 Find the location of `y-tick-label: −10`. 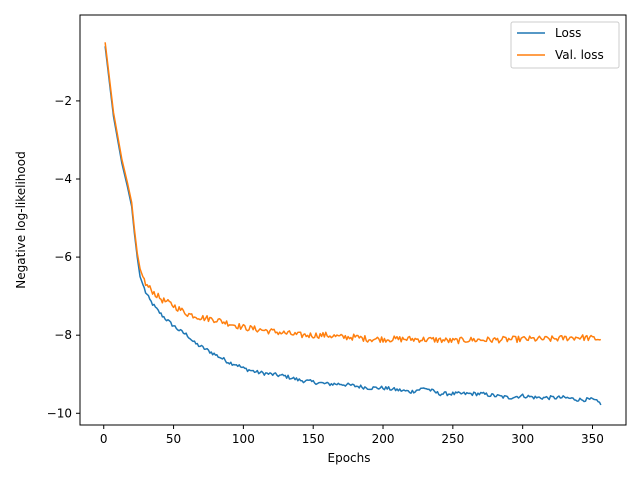

y-tick-label: −10 is located at coordinates (59, 413).